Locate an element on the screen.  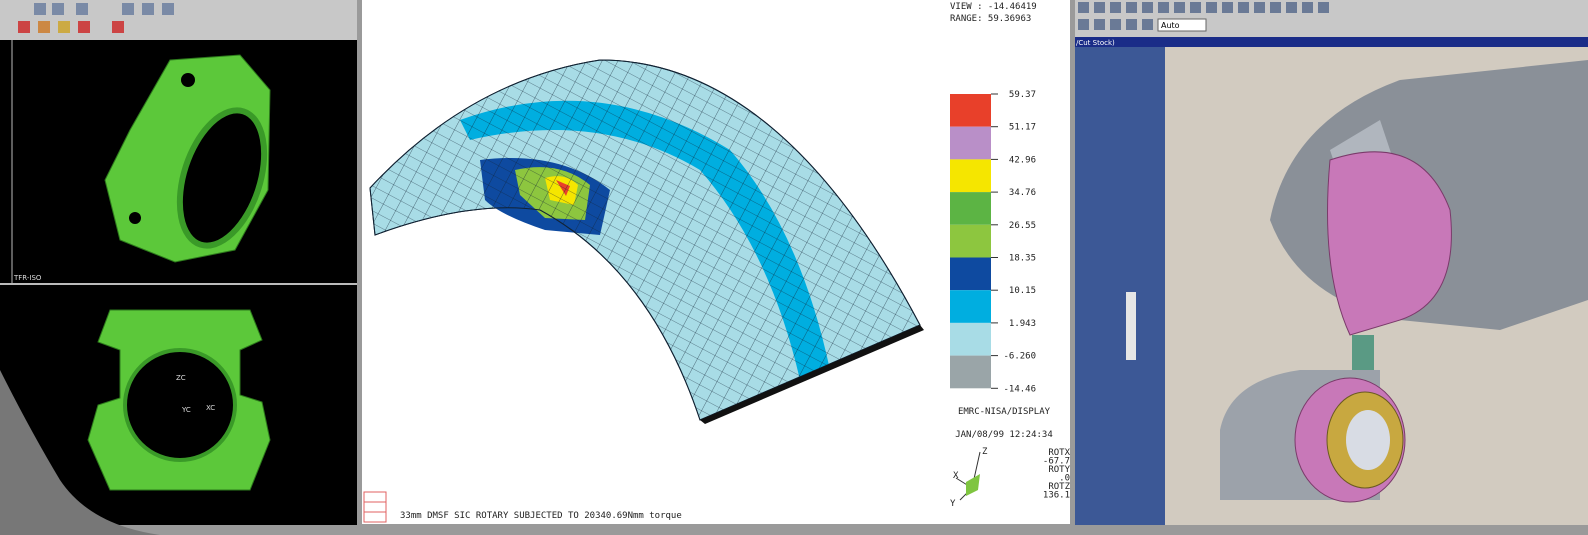
dropdown-value: Auto is located at coordinates (1170, 25).